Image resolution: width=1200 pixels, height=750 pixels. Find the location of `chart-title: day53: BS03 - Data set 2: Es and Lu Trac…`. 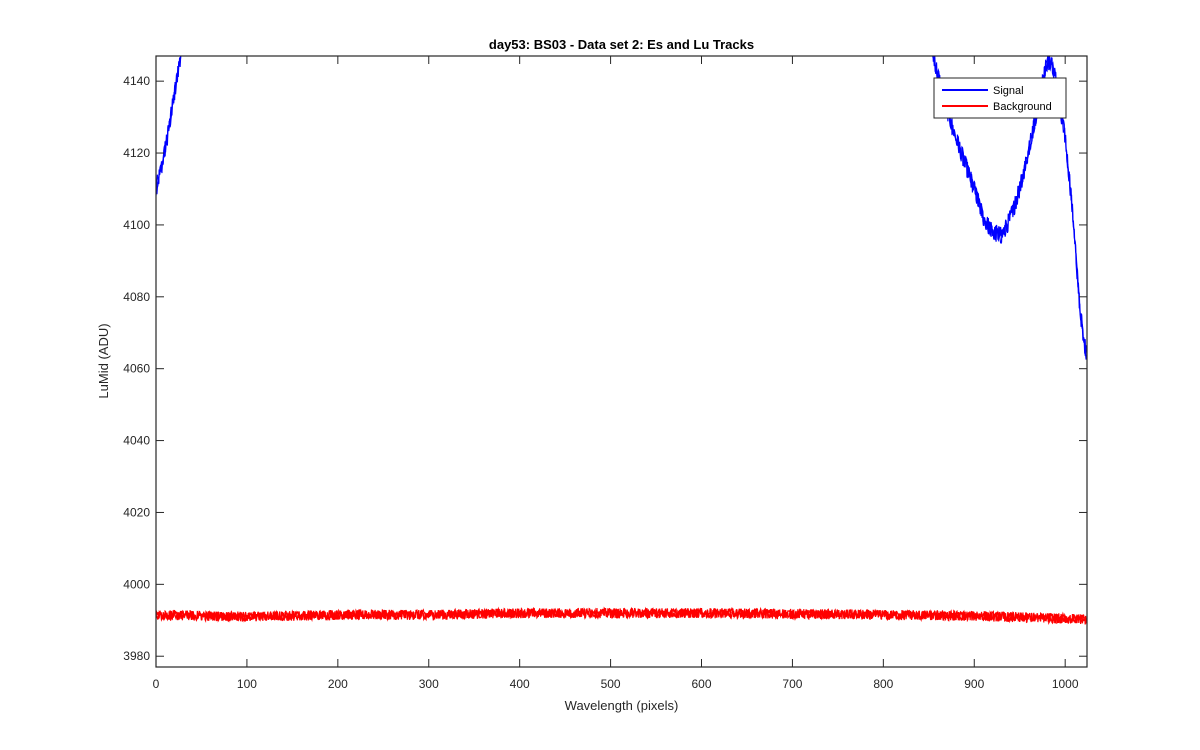

chart-title: day53: BS03 - Data set 2: Es and Lu Trac… is located at coordinates (621, 44).